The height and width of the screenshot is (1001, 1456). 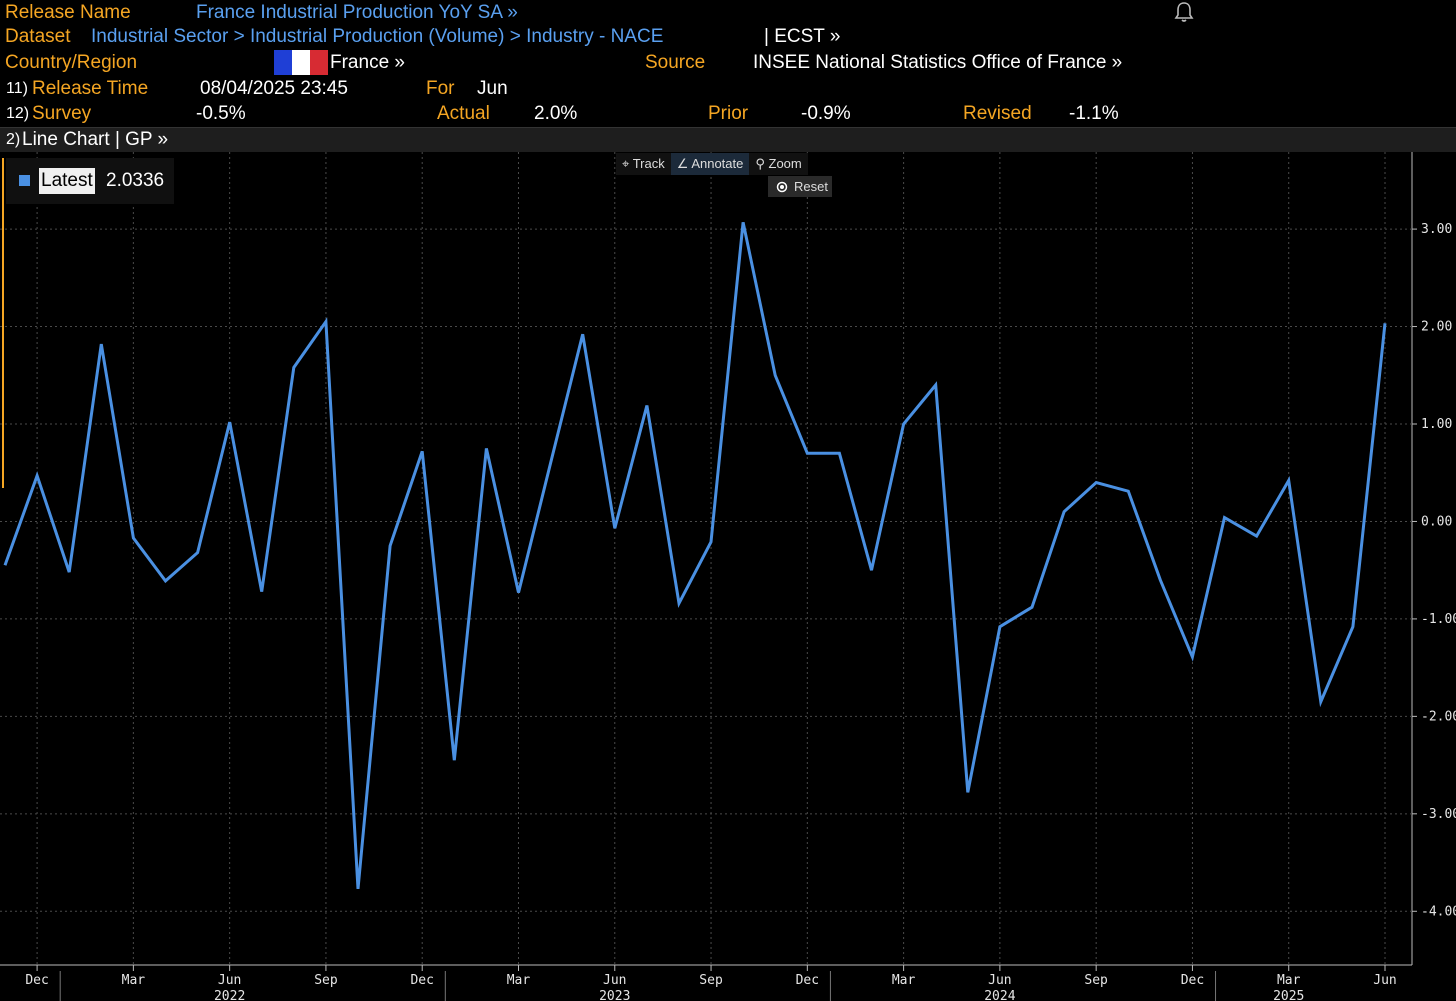 I want to click on zoom-button: ⚲ Zoom, so click(x=778, y=164).